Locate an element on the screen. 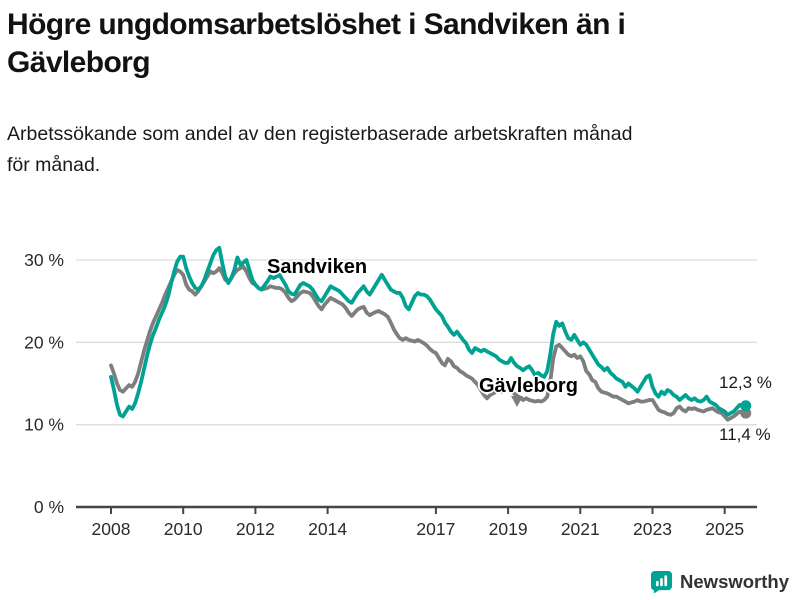  x-tick-label-2021: 2021 is located at coordinates (580, 529).